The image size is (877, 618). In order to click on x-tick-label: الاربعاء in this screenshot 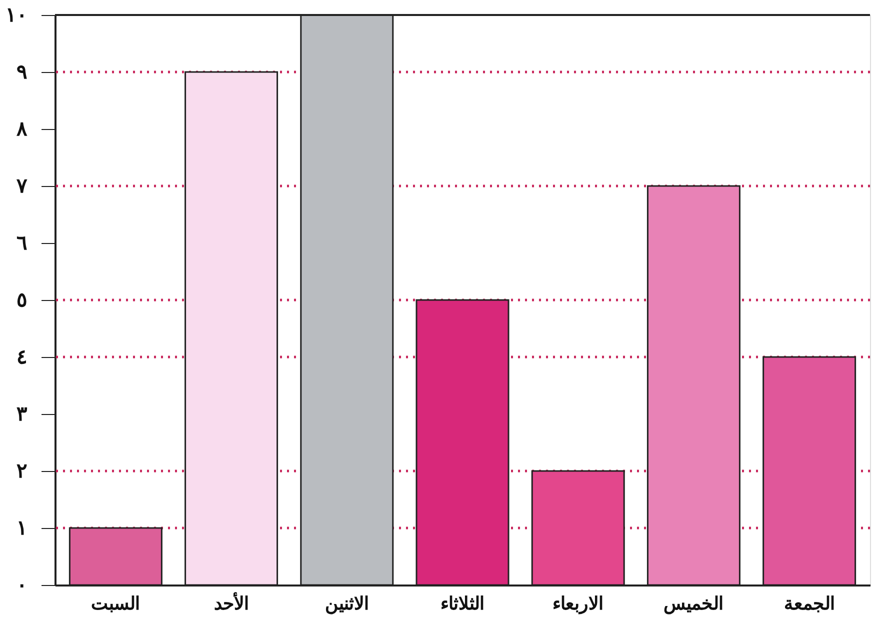, I will do `click(578, 604)`.